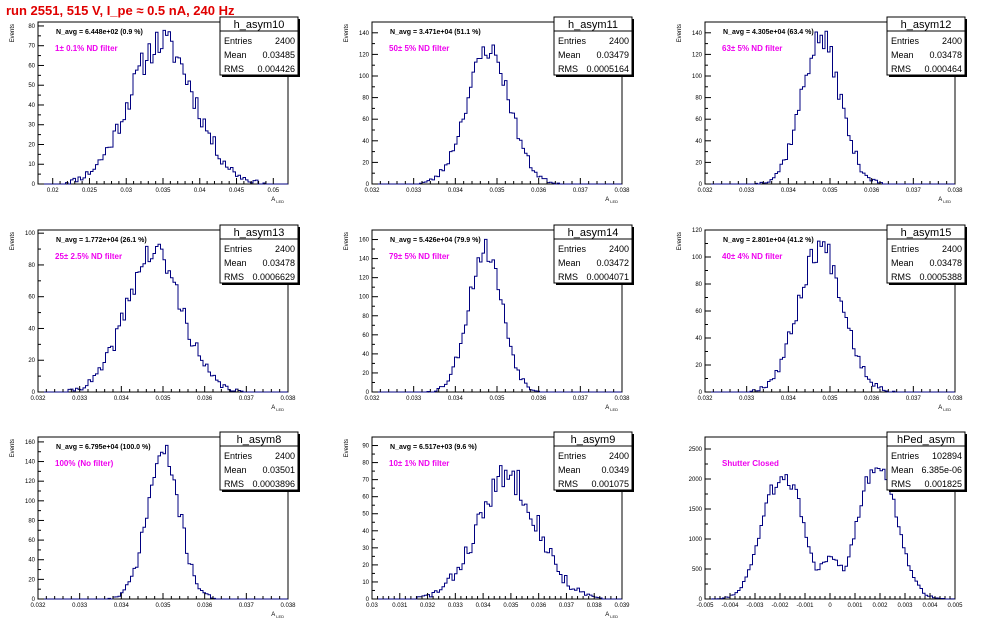  Describe the element at coordinates (622, 606) in the screenshot. I see `x-tick-label: 0.039` at that location.